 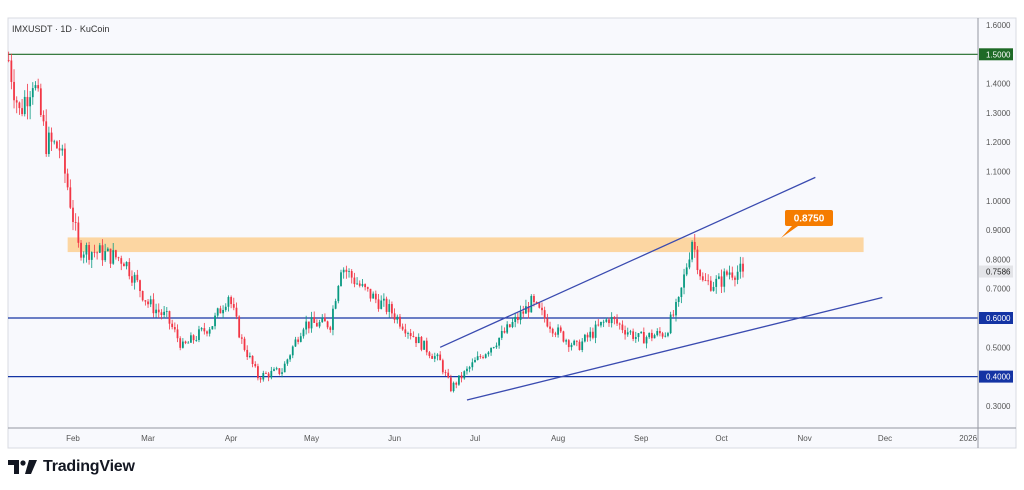 I want to click on callout-badge, so click(x=809, y=218).